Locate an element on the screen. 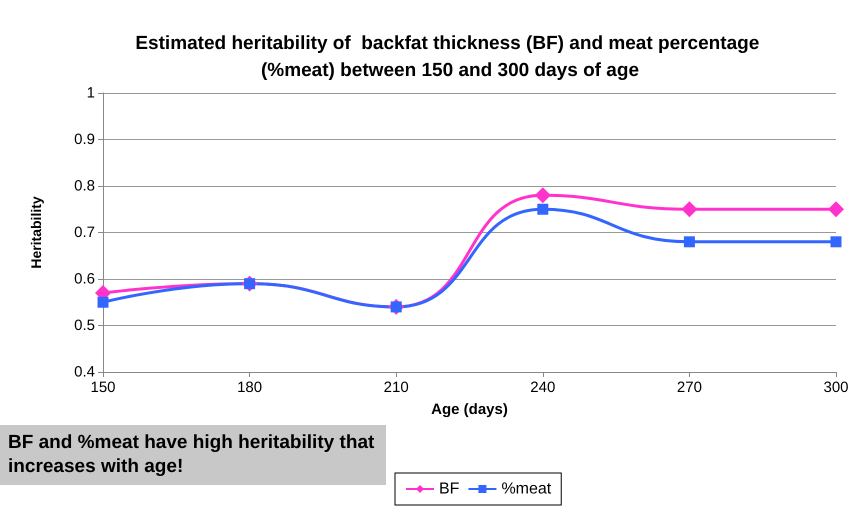  x-tick-label: 270 is located at coordinates (689, 387).